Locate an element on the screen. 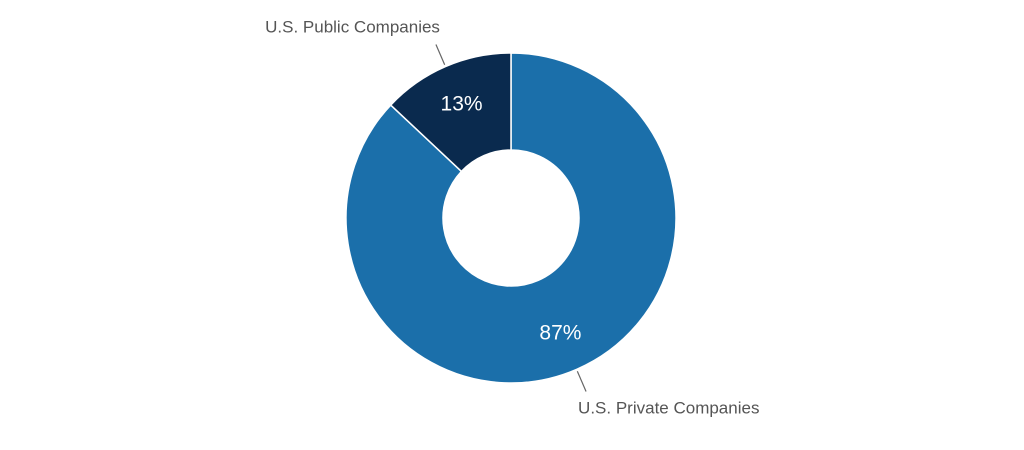 The height and width of the screenshot is (450, 1024). leader-line-private is located at coordinates (581, 381).